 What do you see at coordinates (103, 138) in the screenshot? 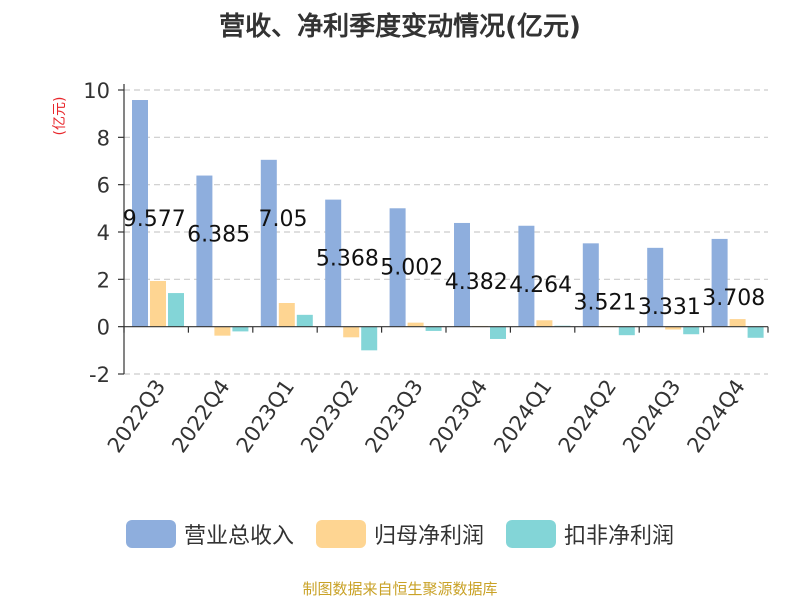
I see `y-tick-label: 8` at bounding box center [103, 138].